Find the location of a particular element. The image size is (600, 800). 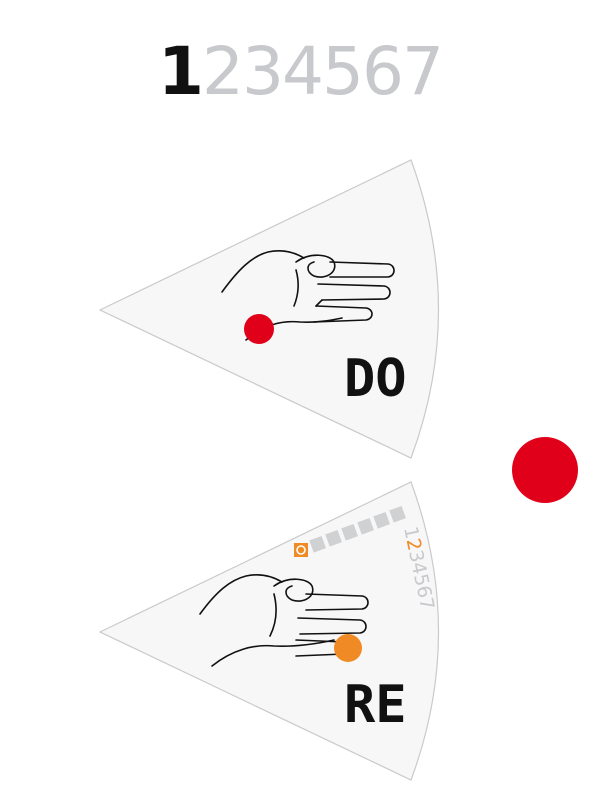

mini-digit-4: 4 is located at coordinates (419, 568).